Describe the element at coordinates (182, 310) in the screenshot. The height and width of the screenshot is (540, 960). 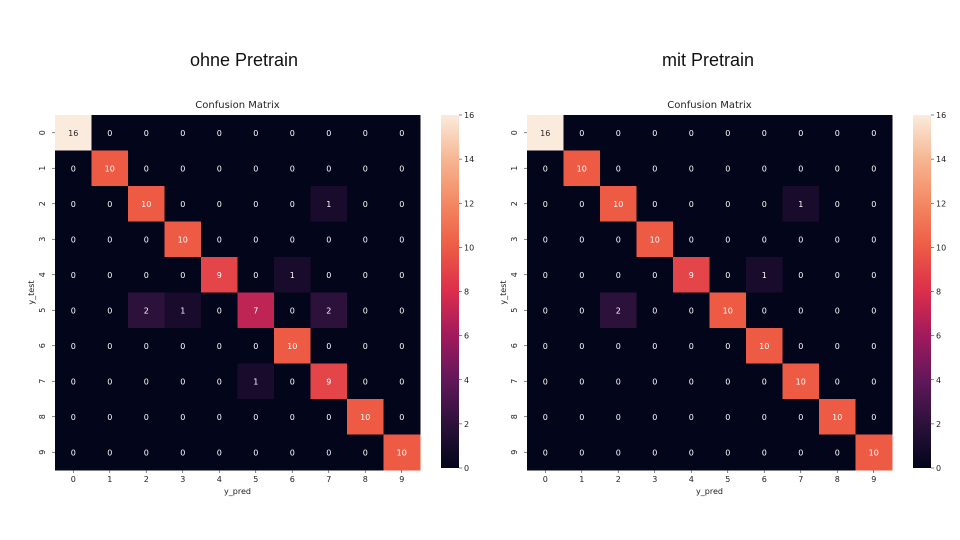
I see `cell-value-label: 1` at that location.